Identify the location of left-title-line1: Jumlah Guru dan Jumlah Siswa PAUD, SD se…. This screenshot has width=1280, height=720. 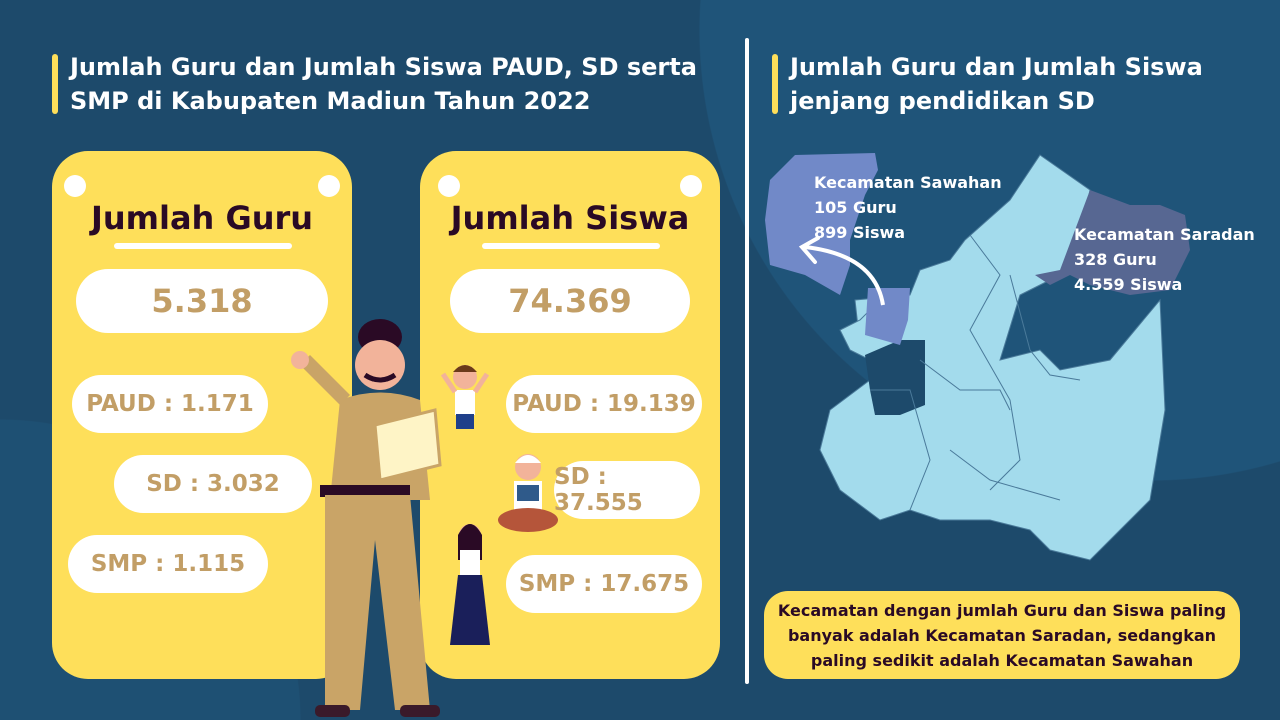
(383, 67).